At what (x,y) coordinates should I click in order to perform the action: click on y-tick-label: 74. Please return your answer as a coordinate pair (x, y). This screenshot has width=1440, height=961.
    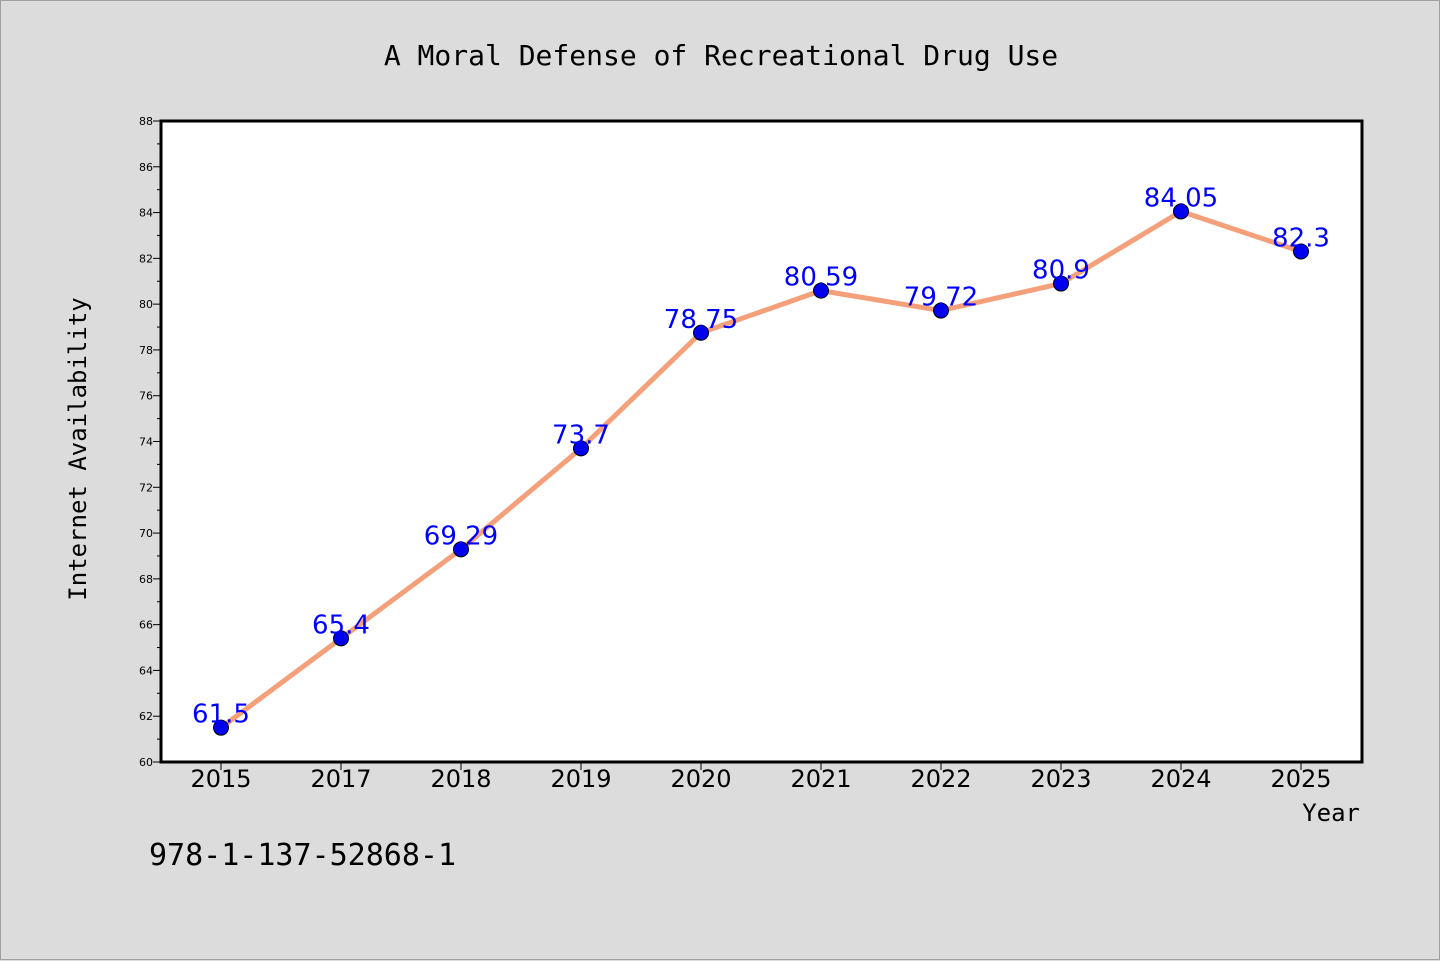
    Looking at the image, I should click on (146, 442).